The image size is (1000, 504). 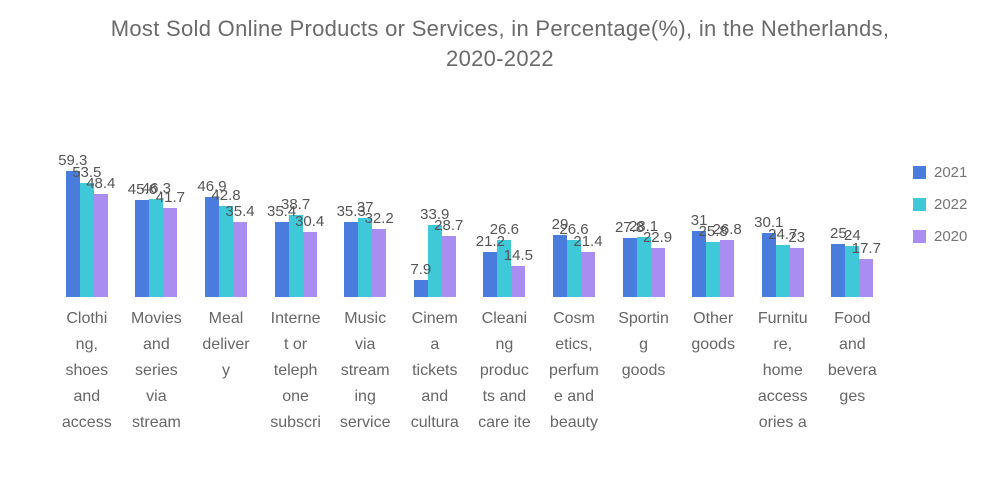 What do you see at coordinates (379, 218) in the screenshot?
I see `bar-value-label: 32.2` at bounding box center [379, 218].